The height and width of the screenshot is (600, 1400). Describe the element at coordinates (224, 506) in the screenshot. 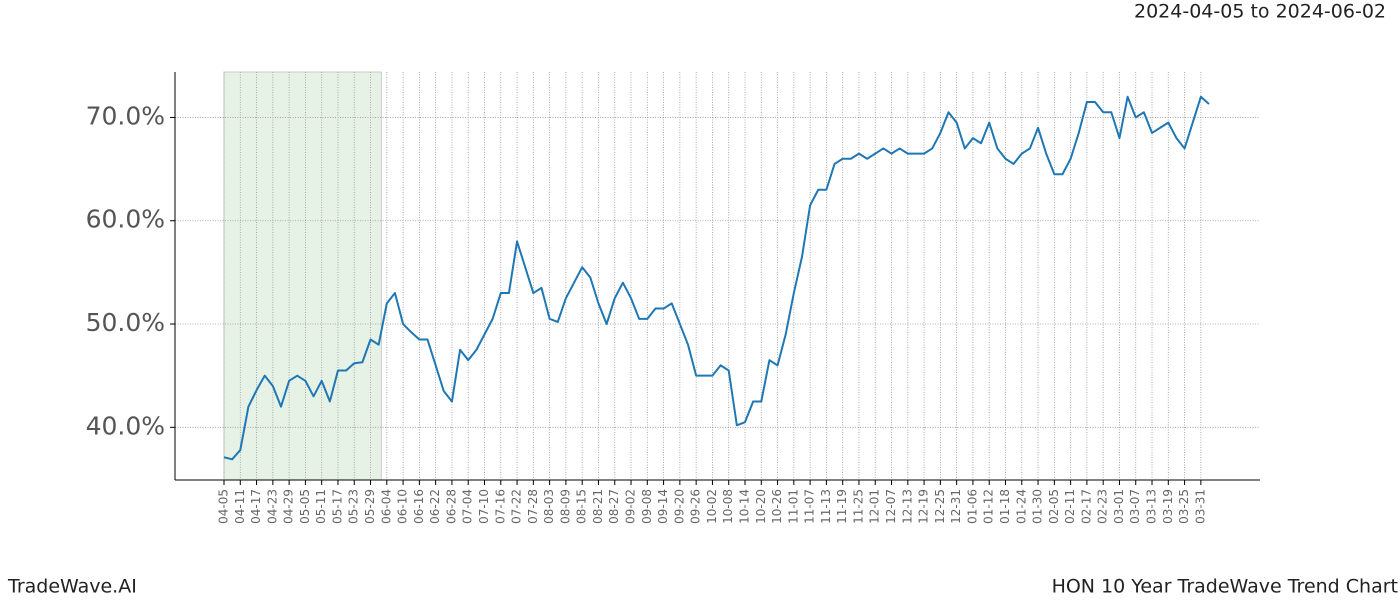

I see `x-tick-label: 04-05` at that location.